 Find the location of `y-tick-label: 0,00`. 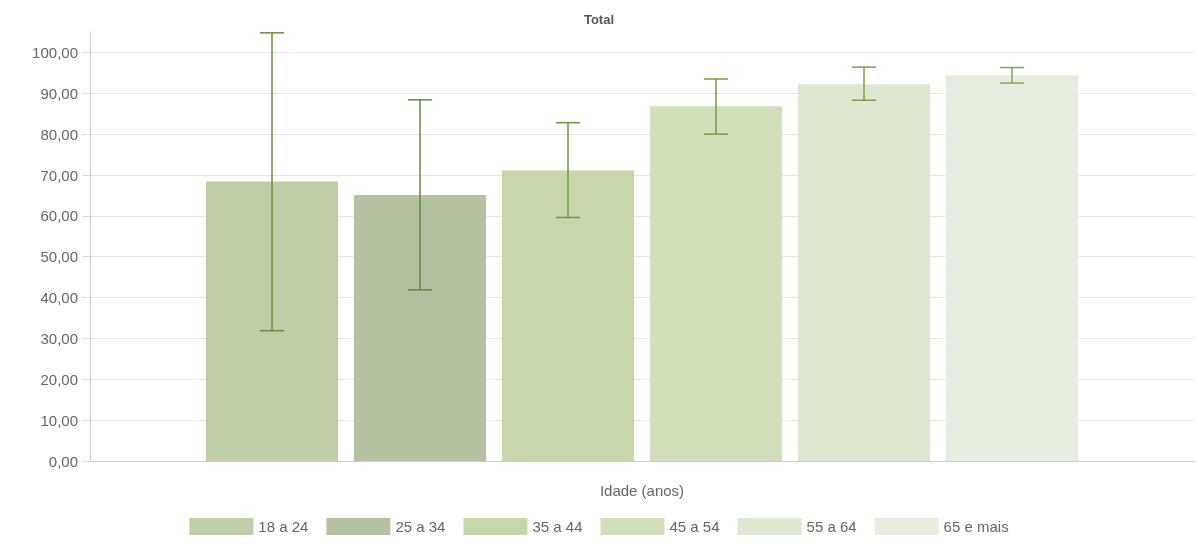

y-tick-label: 0,00 is located at coordinates (63, 461).